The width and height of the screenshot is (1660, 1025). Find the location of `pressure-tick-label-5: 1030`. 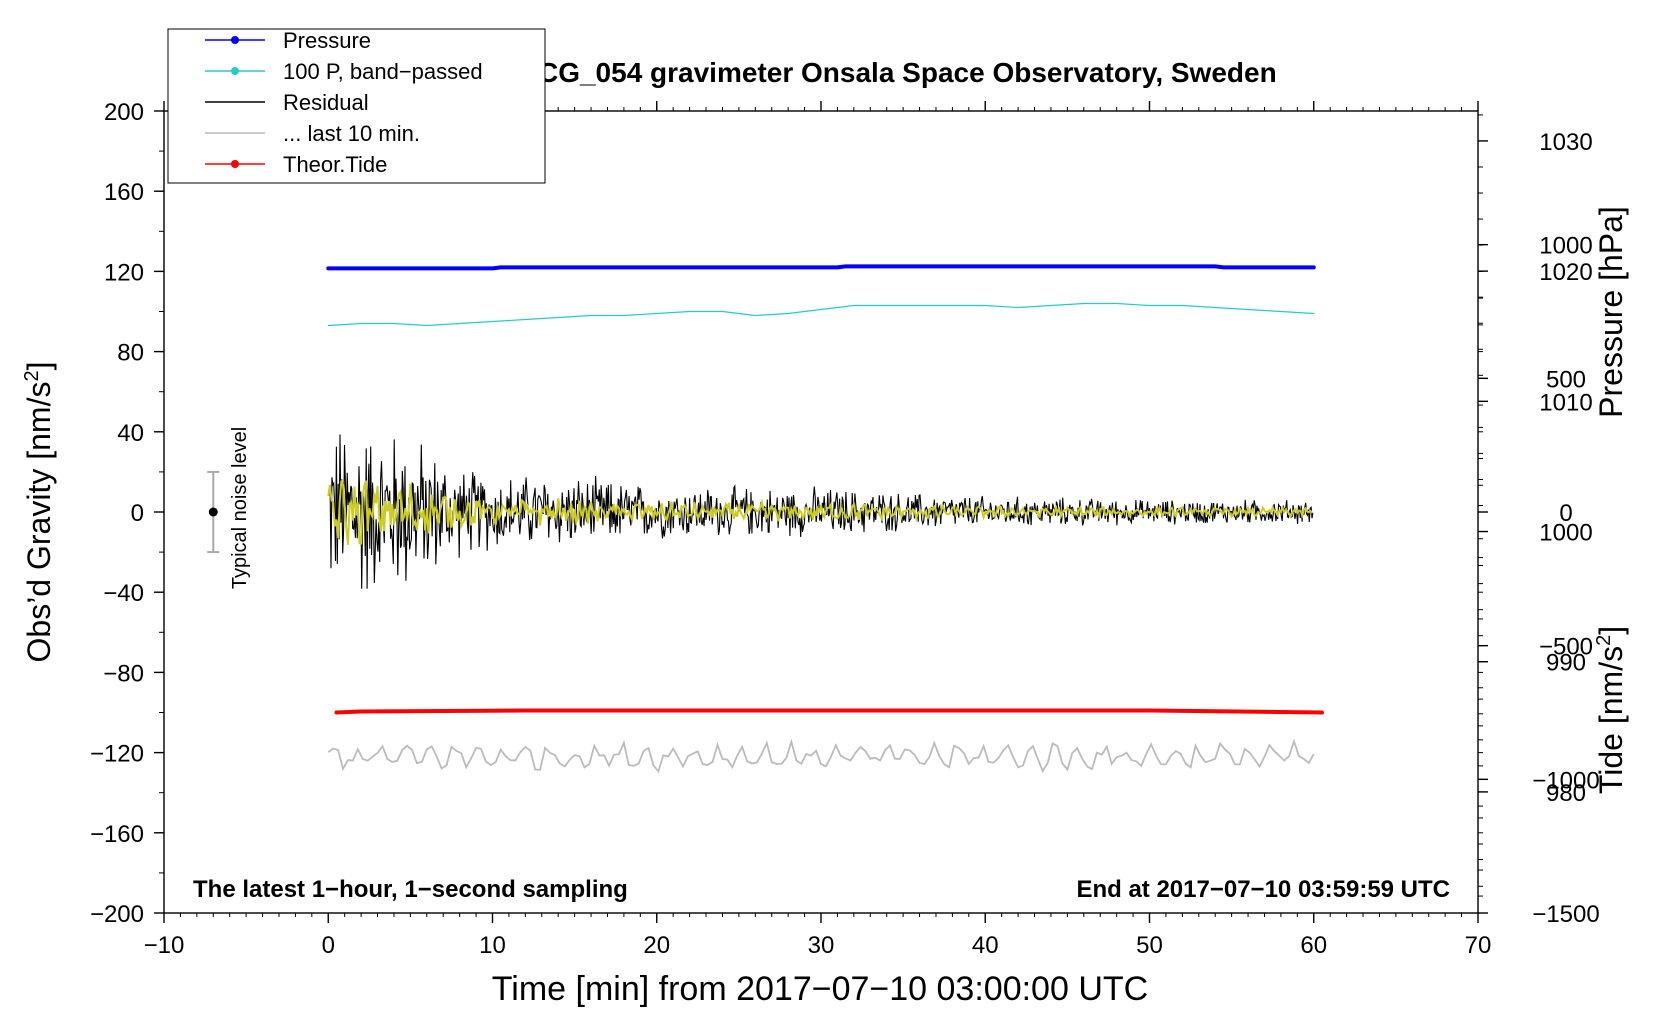

pressure-tick-label-5: 1030 is located at coordinates (1565, 142).